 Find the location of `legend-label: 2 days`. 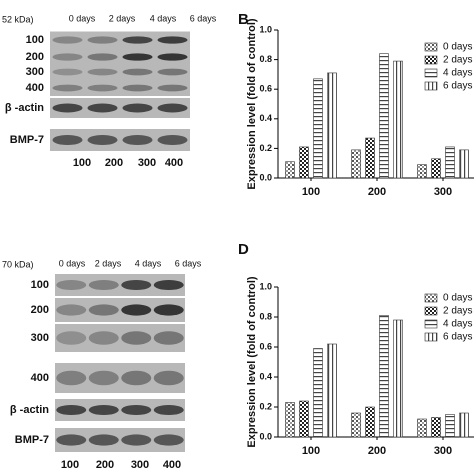

legend-label: 2 days is located at coordinates (457, 311).